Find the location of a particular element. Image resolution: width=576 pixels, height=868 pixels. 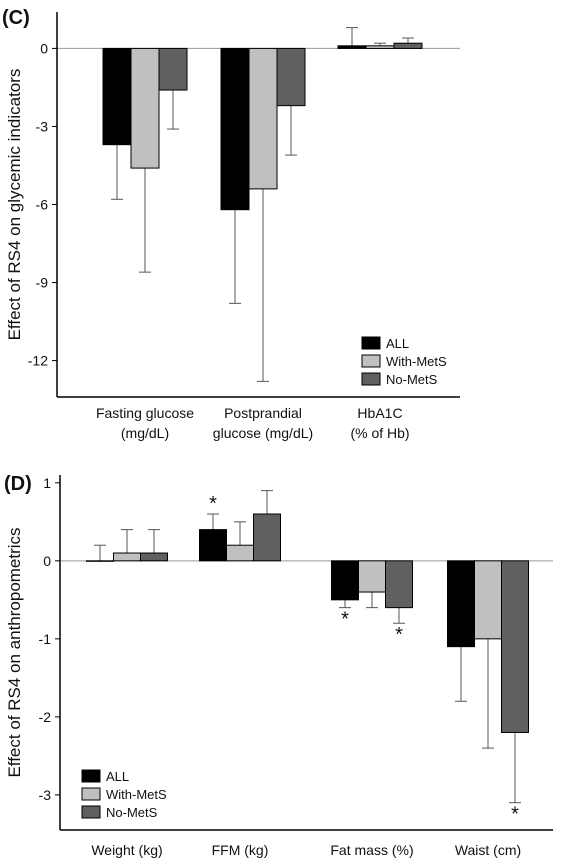

panel-label: (D) is located at coordinates (18, 484).